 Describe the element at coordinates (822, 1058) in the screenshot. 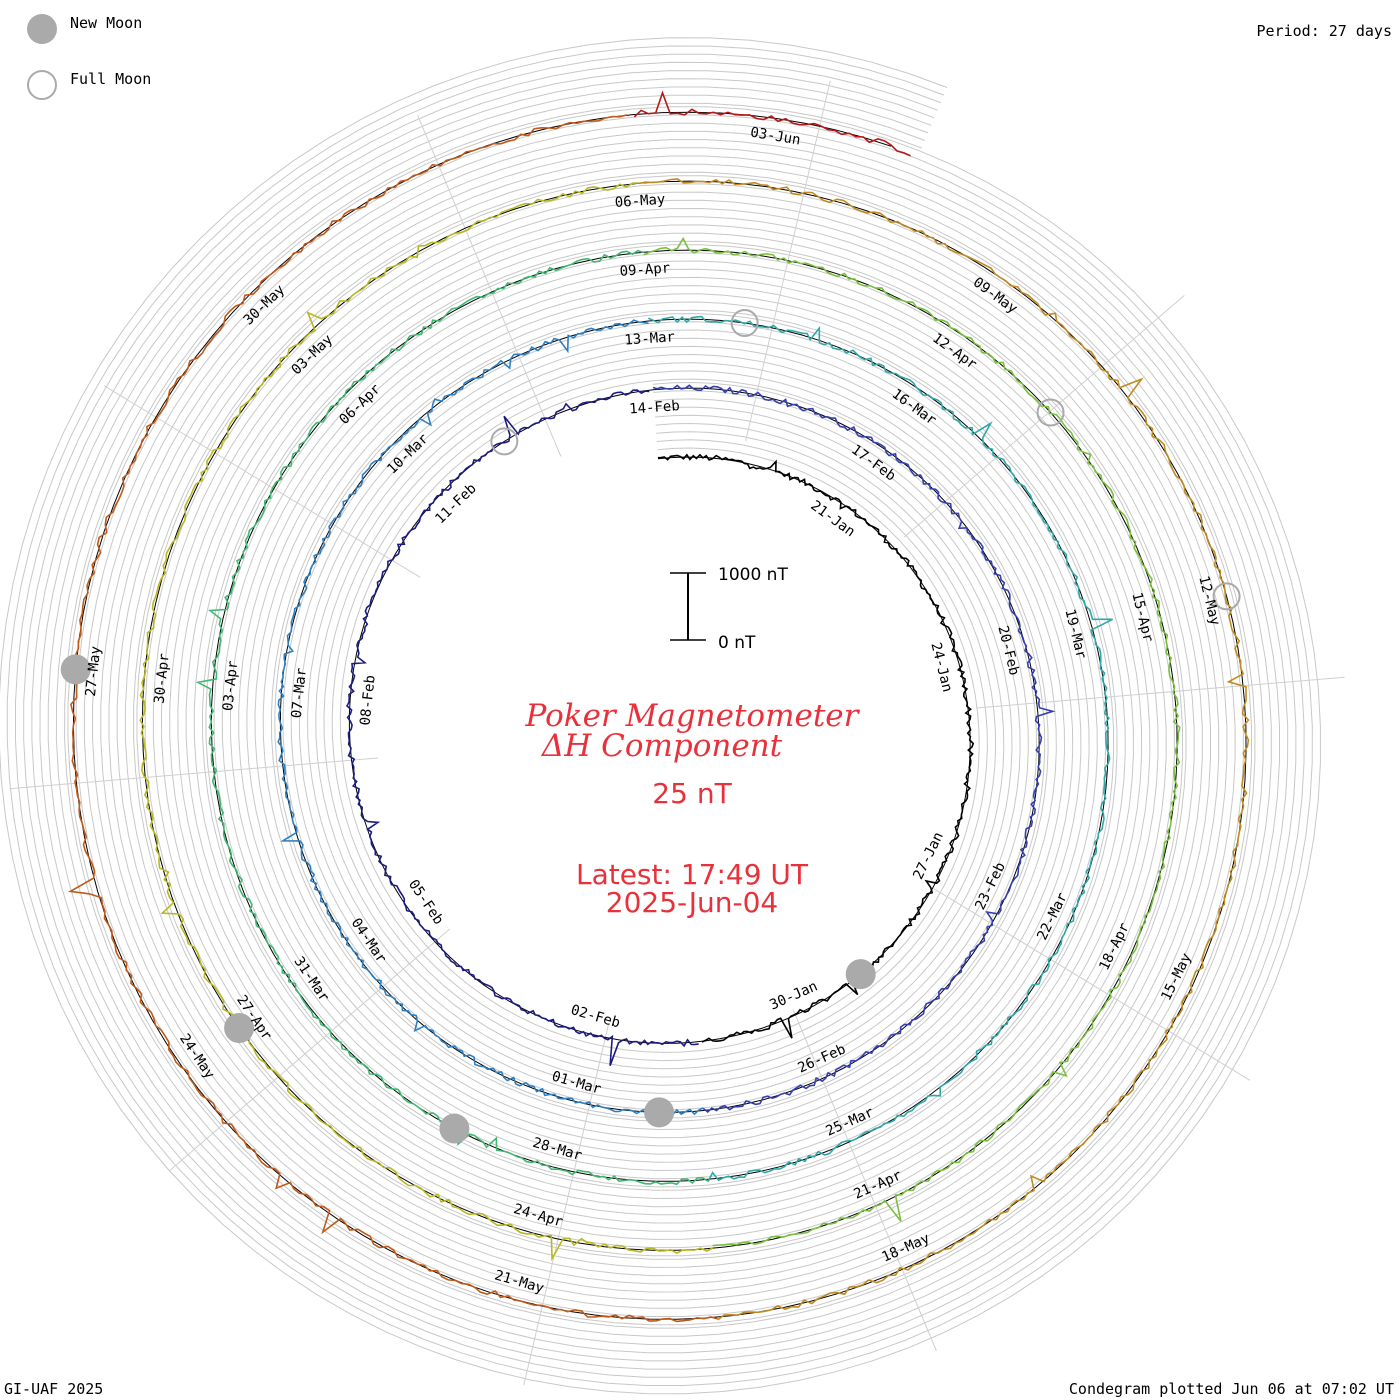

I see `date-tick-label: 26-Feb` at that location.